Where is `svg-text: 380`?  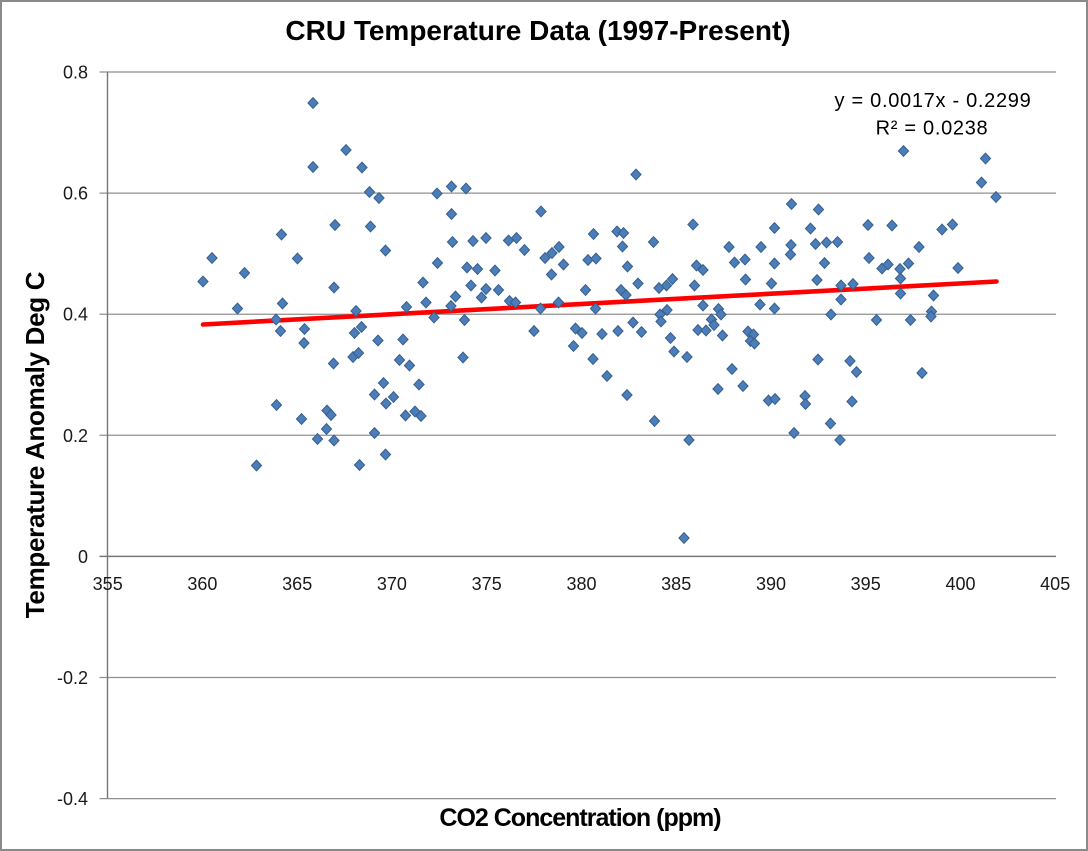
svg-text: 380 is located at coordinates (581, 584).